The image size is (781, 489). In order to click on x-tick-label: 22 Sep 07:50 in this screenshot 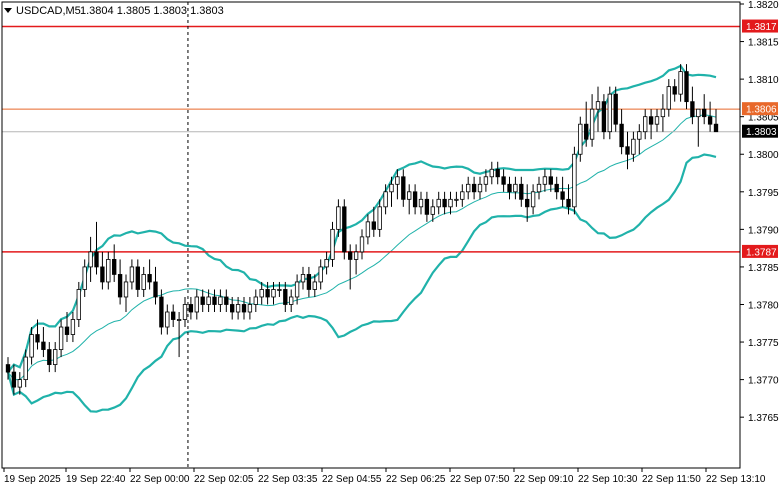, I will do `click(480, 479)`.